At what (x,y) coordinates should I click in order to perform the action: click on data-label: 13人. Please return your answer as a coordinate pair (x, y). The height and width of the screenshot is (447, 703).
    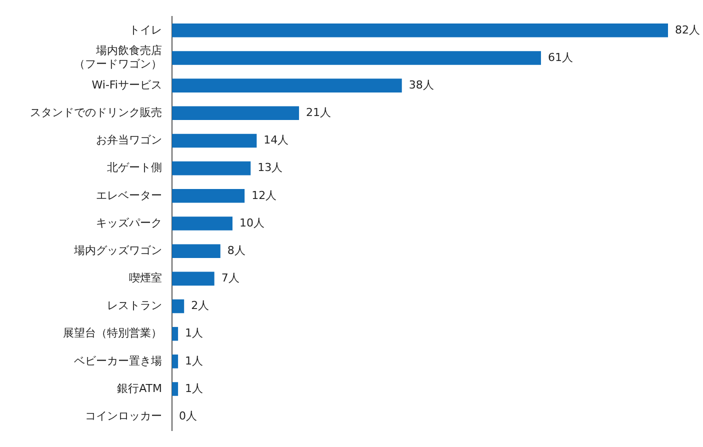
    Looking at the image, I should click on (270, 167).